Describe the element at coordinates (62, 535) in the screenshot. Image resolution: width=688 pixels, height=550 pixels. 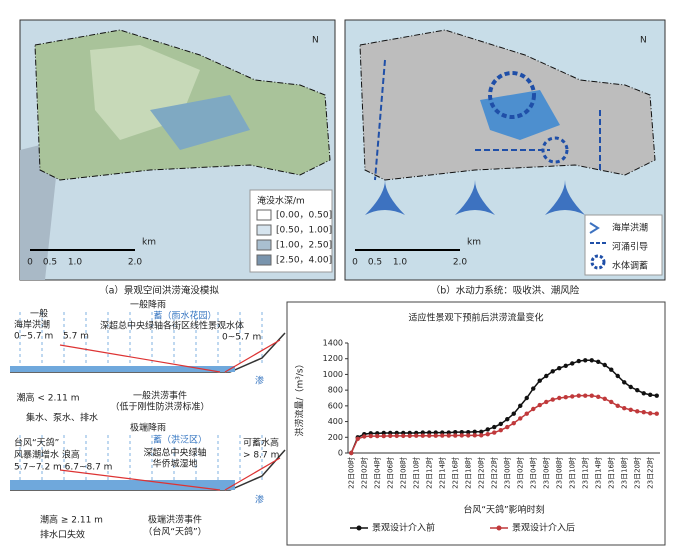
I see `label: 排水口失效` at that location.